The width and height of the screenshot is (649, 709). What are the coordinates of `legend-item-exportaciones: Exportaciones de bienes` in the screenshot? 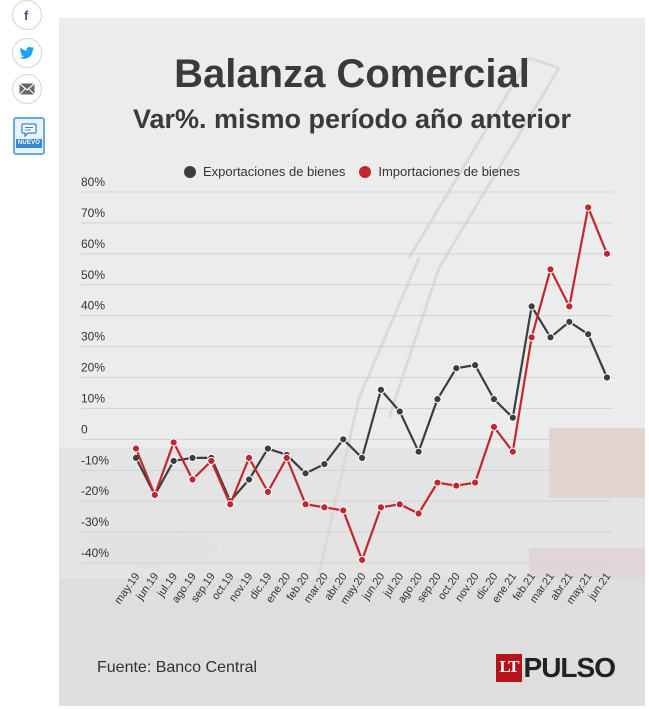 It's located at (264, 171).